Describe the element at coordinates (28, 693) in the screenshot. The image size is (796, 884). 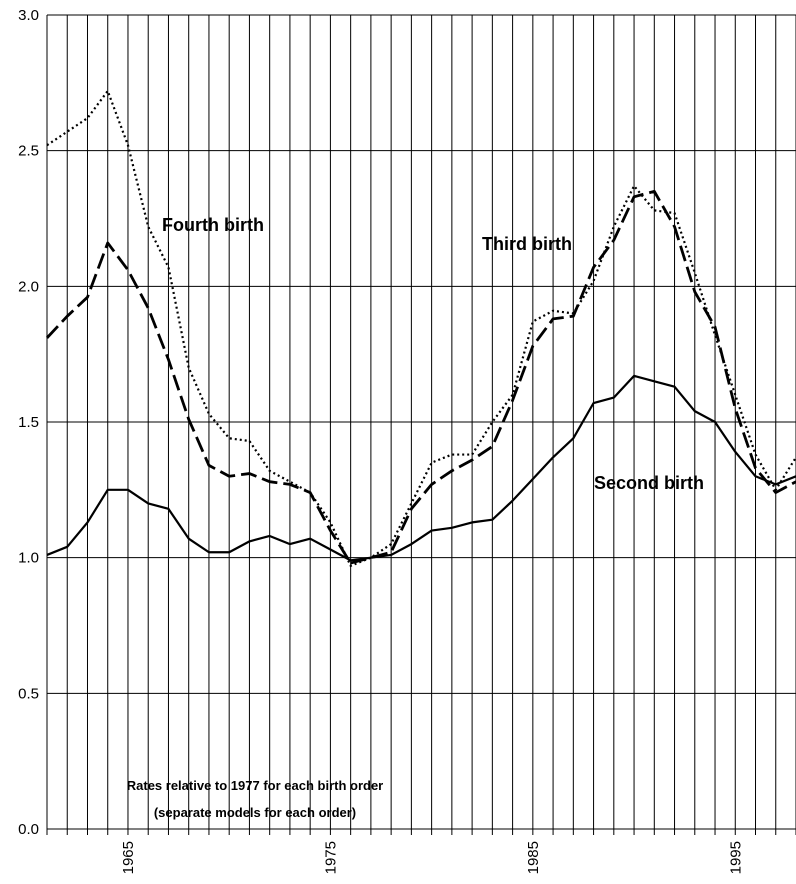
I see `y-tick-label: 0.5` at that location.